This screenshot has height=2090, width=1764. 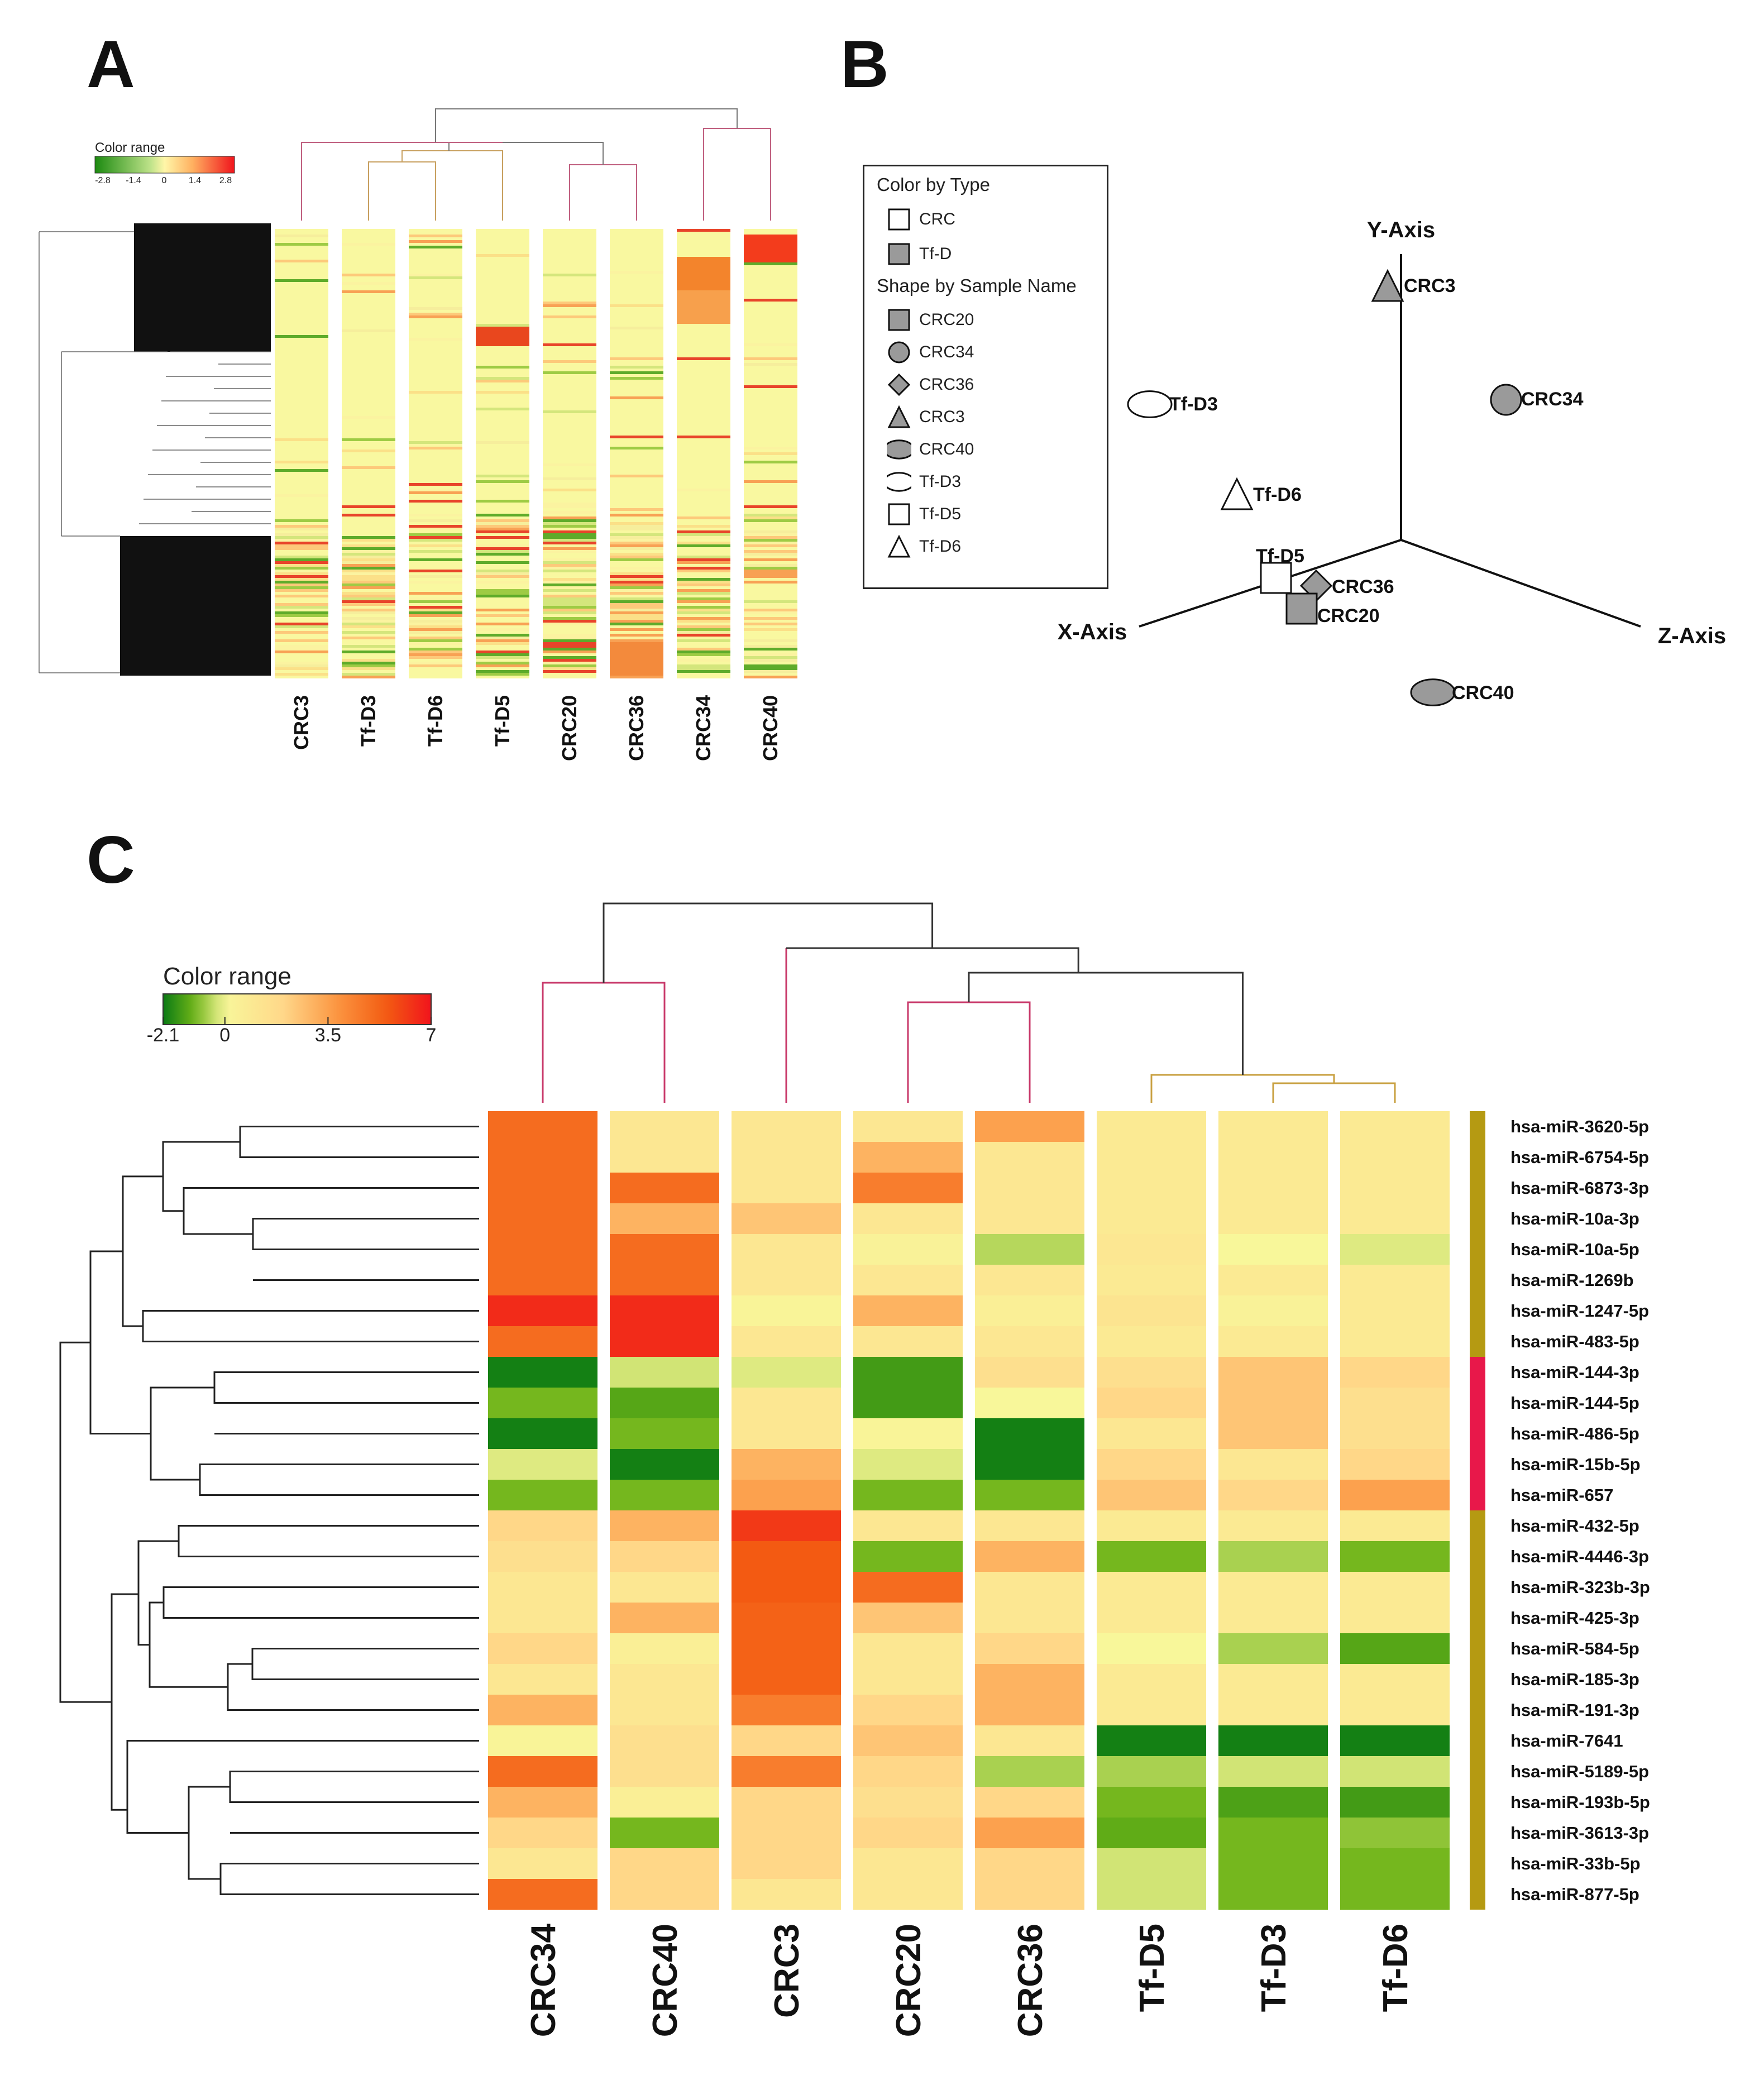 I want to click on row-label: hsa-miR-7641, so click(x=1566, y=1741).